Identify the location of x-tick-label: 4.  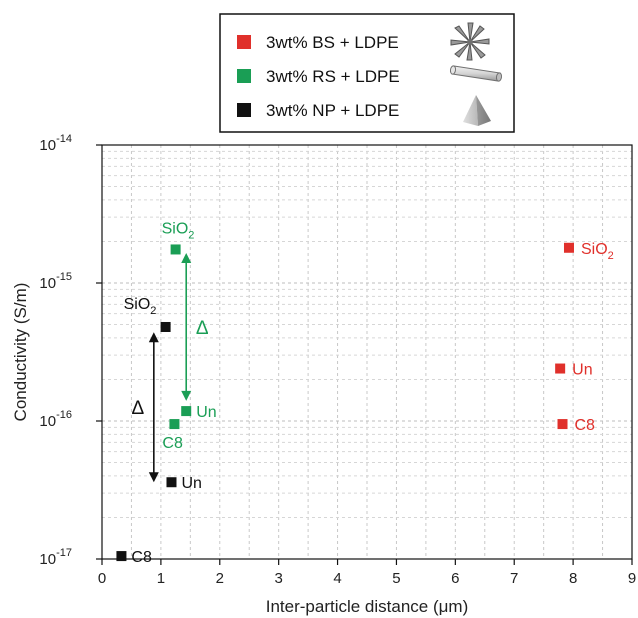
(337, 578).